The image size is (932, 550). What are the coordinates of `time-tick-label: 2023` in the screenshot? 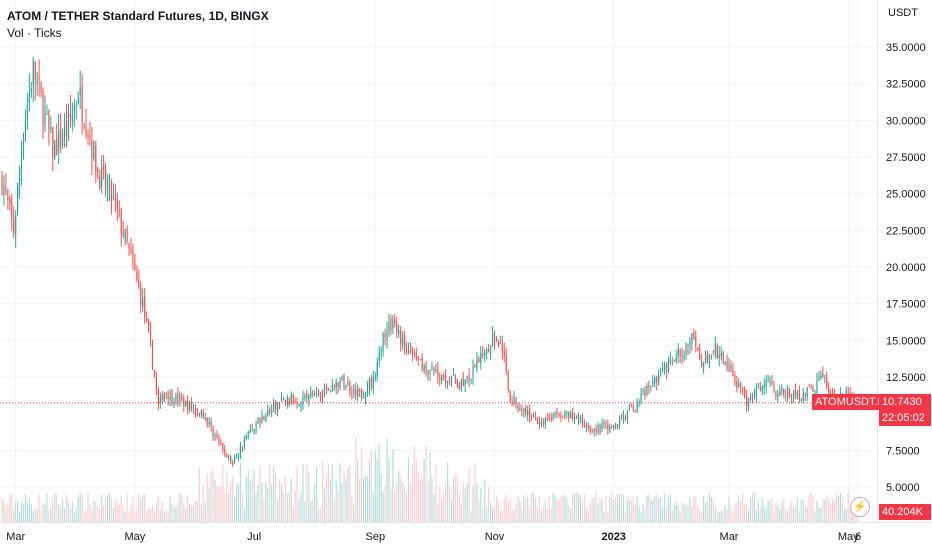 It's located at (613, 537).